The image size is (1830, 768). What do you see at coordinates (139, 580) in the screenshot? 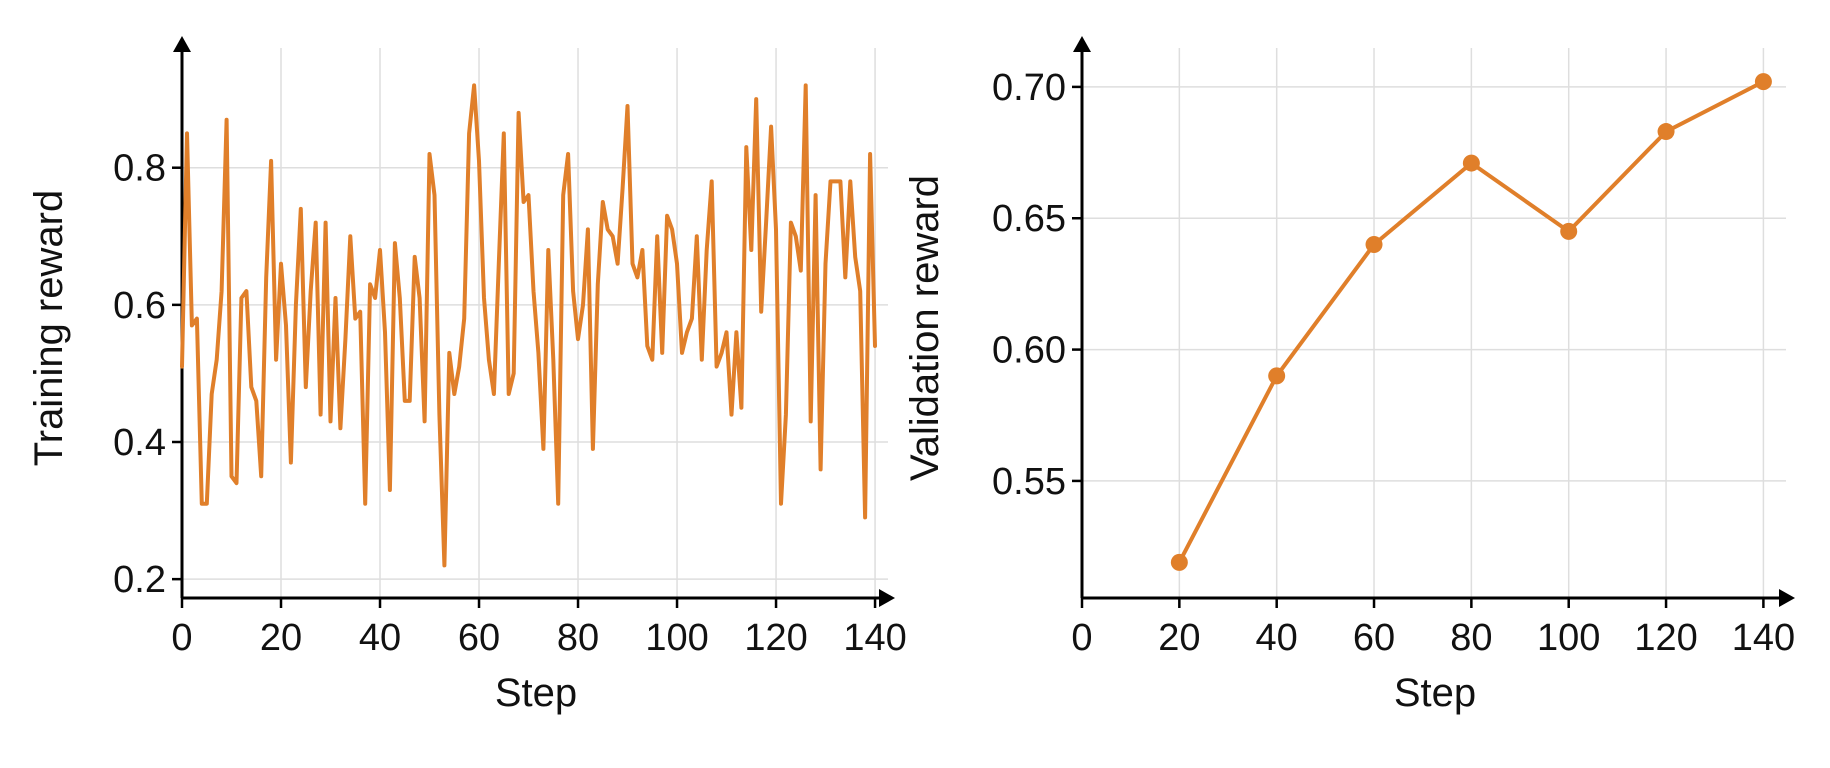
I see `y-tick-label: 0.2` at bounding box center [139, 580].